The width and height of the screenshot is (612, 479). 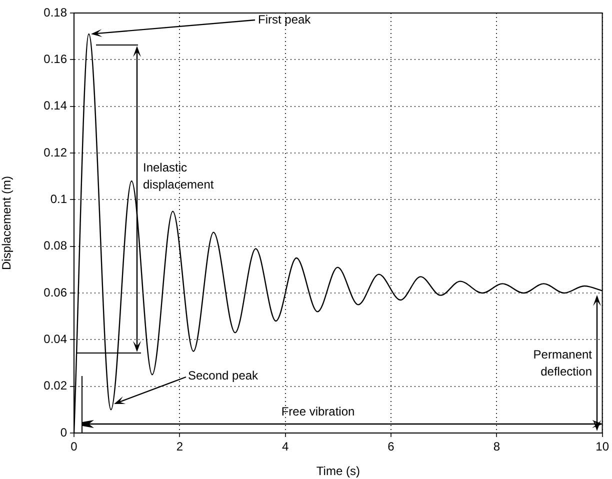 What do you see at coordinates (285, 19) in the screenshot?
I see `annotation: First peak` at bounding box center [285, 19].